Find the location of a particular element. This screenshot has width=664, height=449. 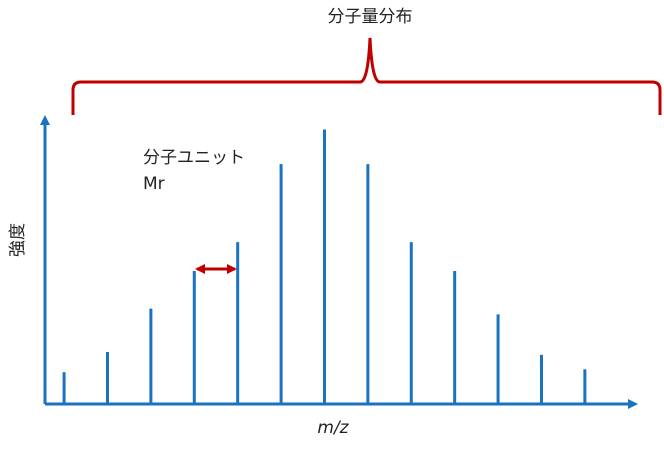

x-axis-label: m/z is located at coordinates (333, 428).